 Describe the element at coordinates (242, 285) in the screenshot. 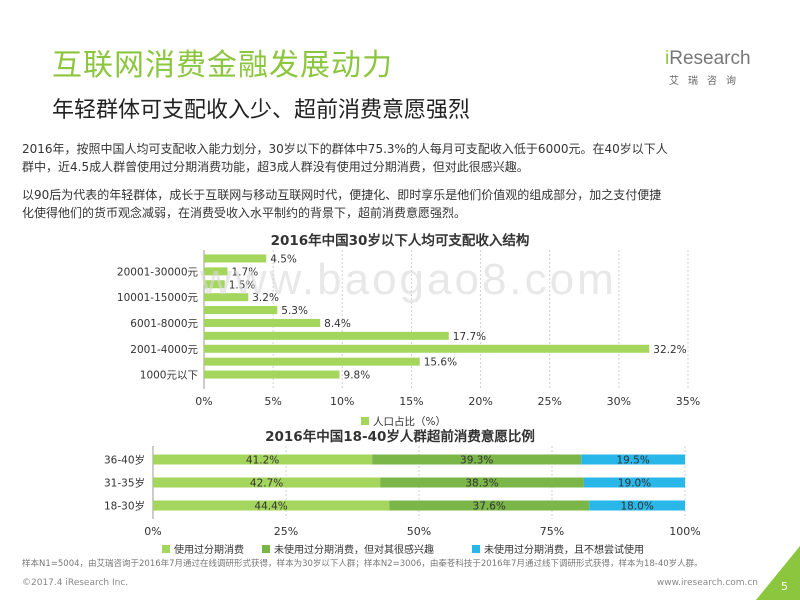

I see `chart-1-value-label: 1.5%` at that location.